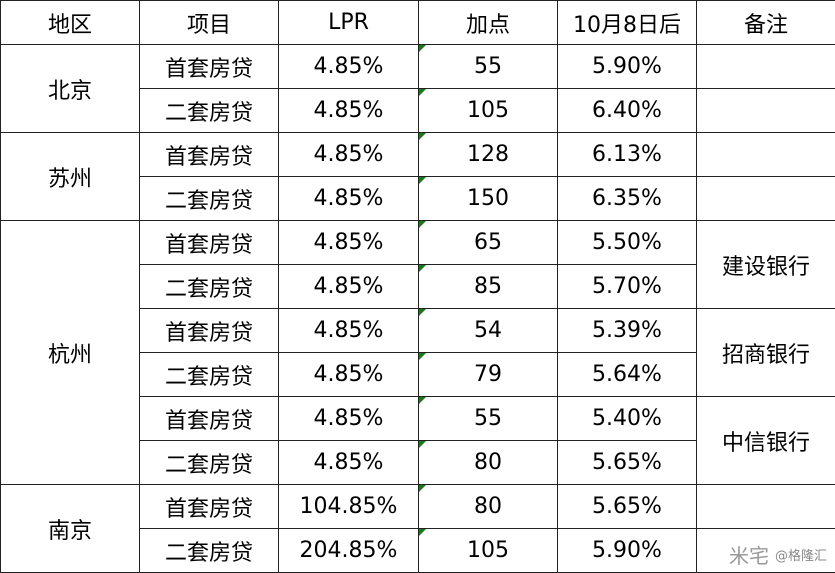 Image resolution: width=835 pixels, height=573 pixels. I want to click on header-cell: 地区, so click(70, 22).